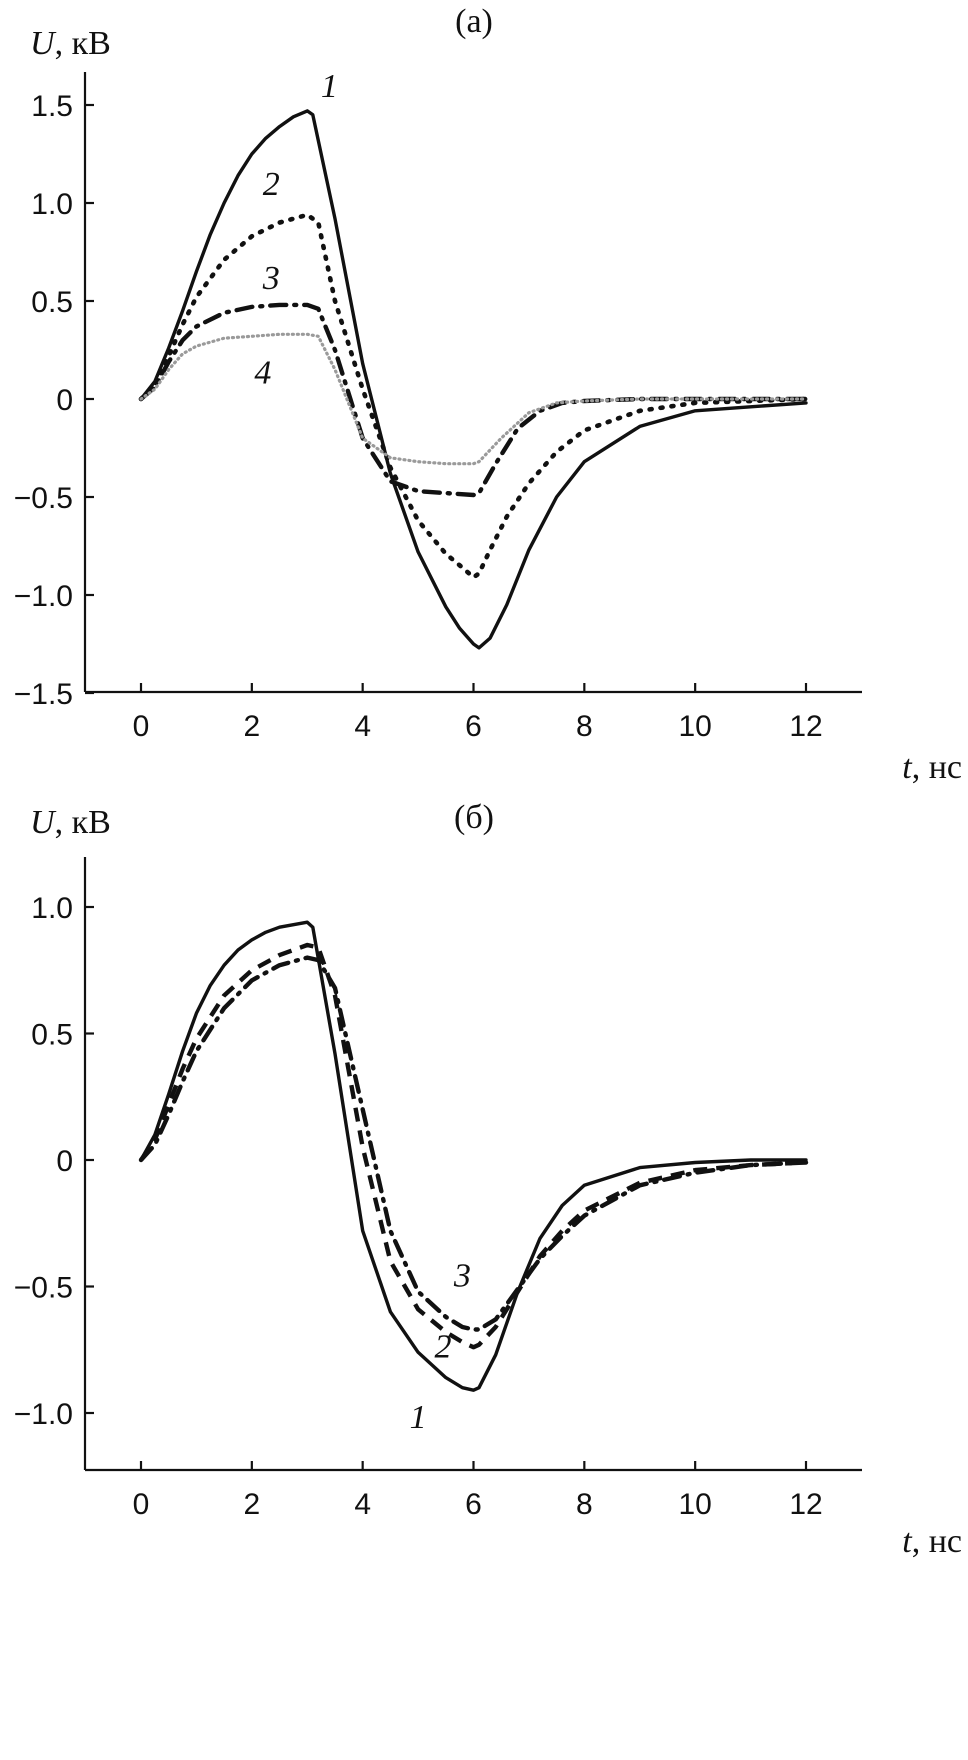 This screenshot has width=968, height=1760. I want to click on panel-b-ylabel: U, кВ, so click(70, 822).